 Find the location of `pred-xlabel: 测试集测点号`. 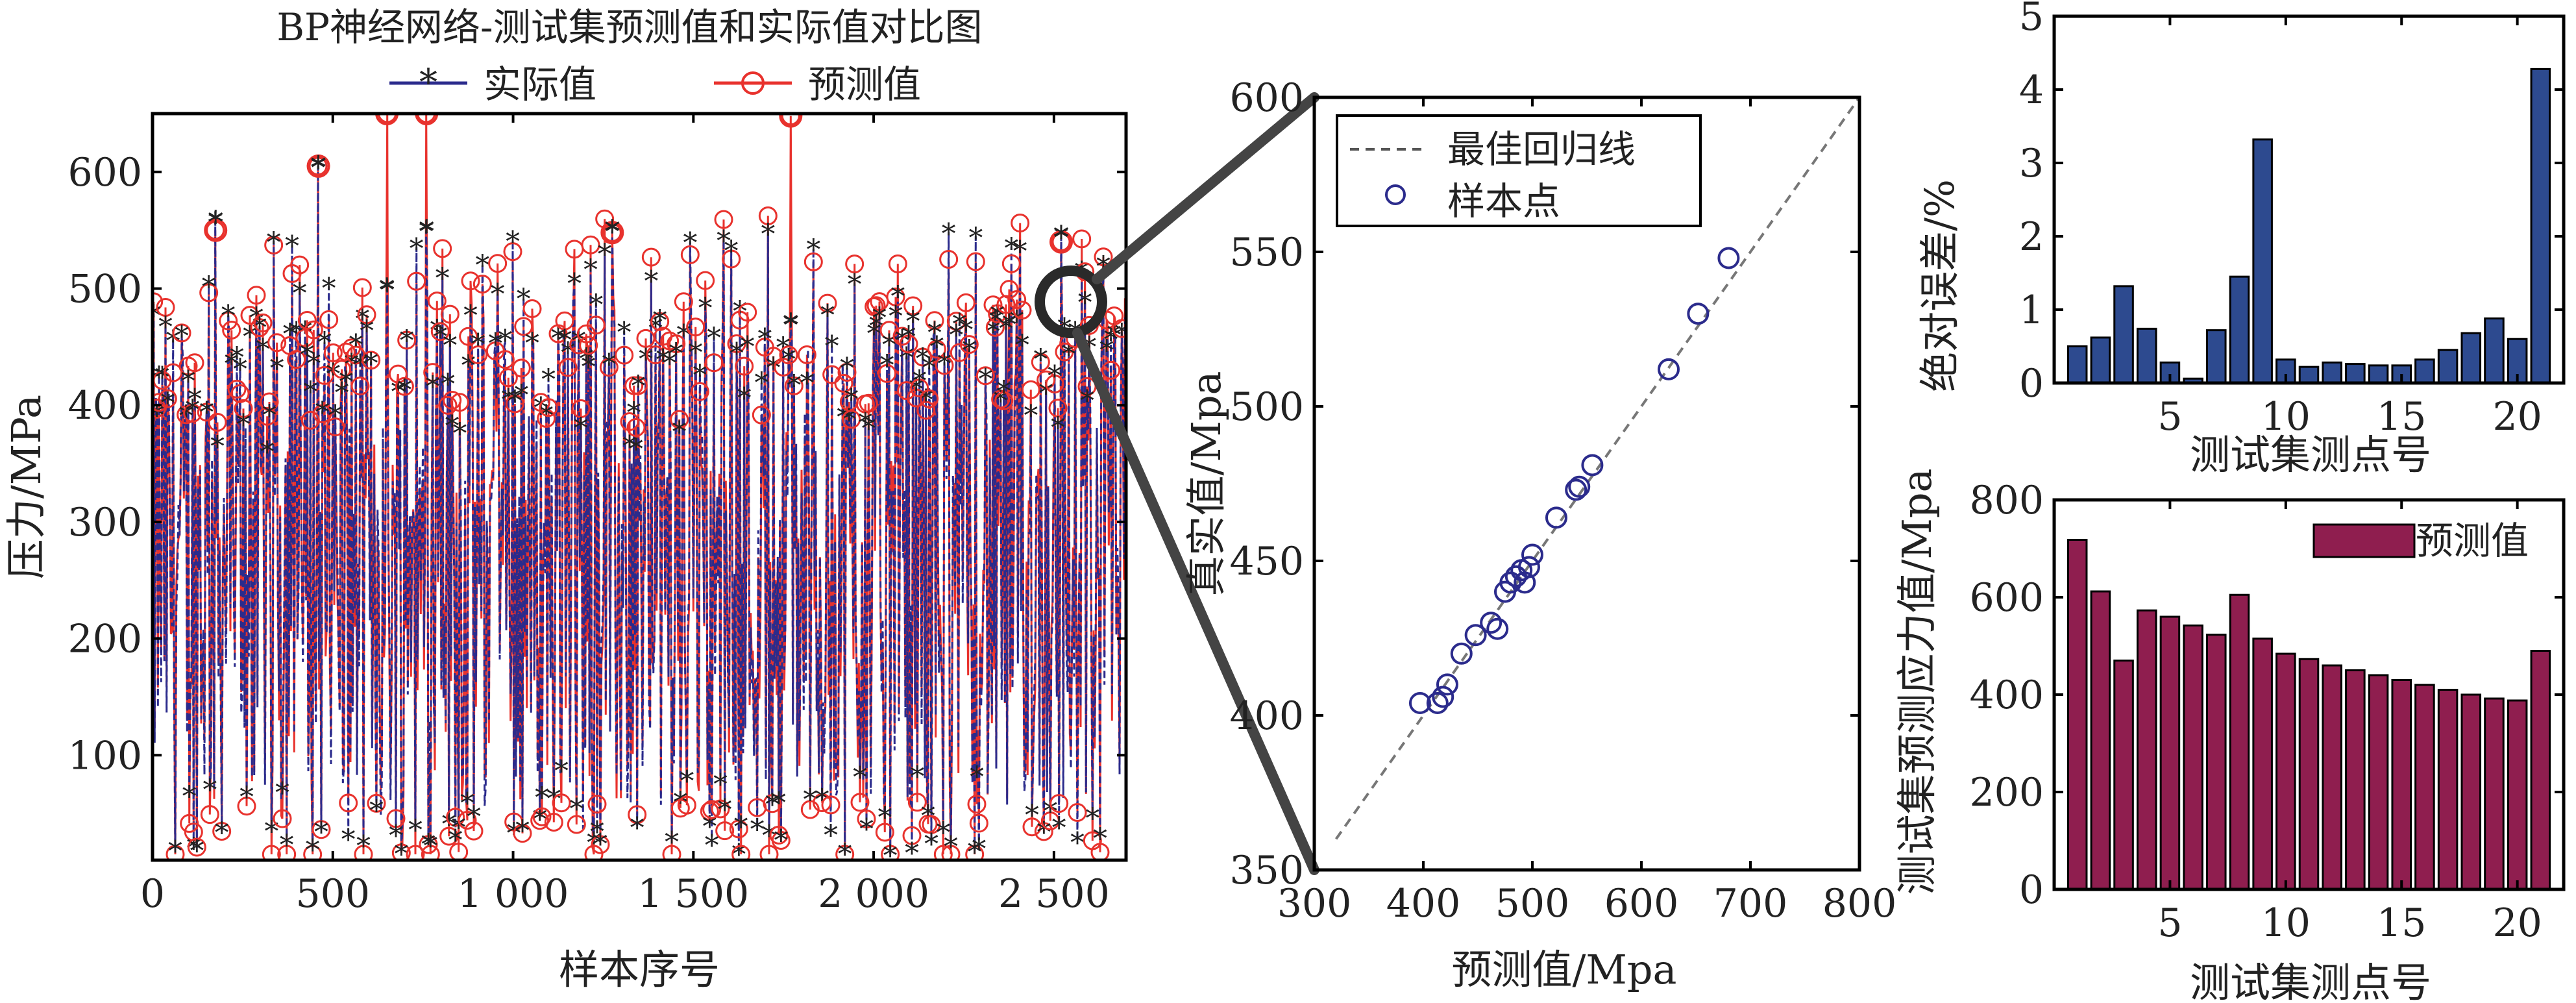

pred-xlabel: 测试集测点号 is located at coordinates (2310, 981).